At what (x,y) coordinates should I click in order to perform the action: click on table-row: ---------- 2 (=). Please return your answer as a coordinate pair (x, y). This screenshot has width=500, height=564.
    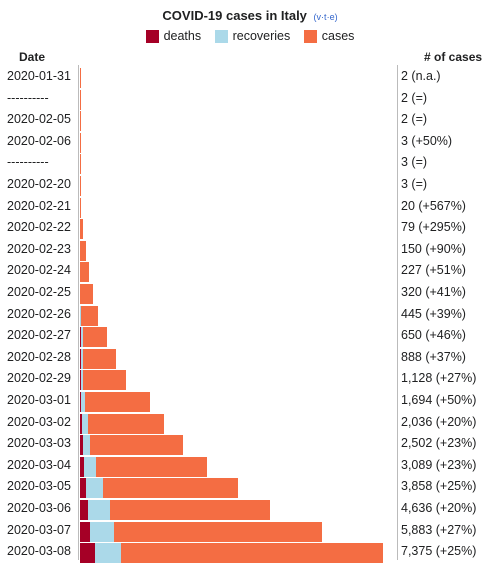
    Looking at the image, I should click on (250, 100).